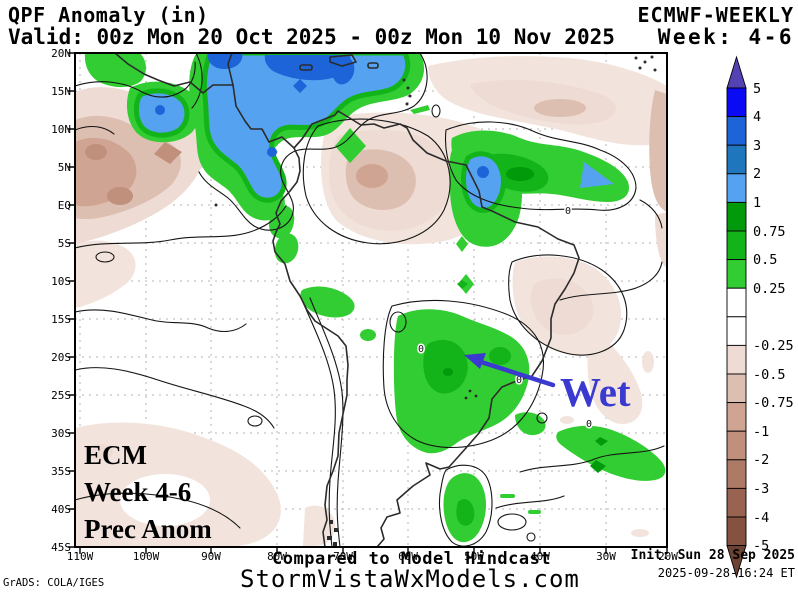 This screenshot has height=592, width=798. Describe the element at coordinates (61, 547) in the screenshot. I see `y-tick-label: 45S` at that location.